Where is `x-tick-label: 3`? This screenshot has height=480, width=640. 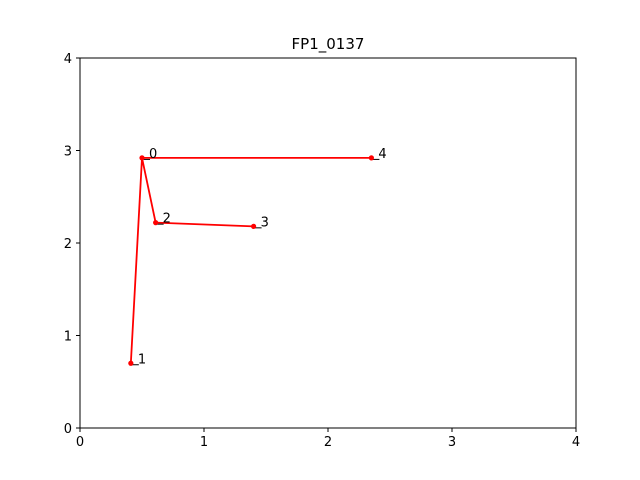
x-tick-label: 3 is located at coordinates (452, 442).